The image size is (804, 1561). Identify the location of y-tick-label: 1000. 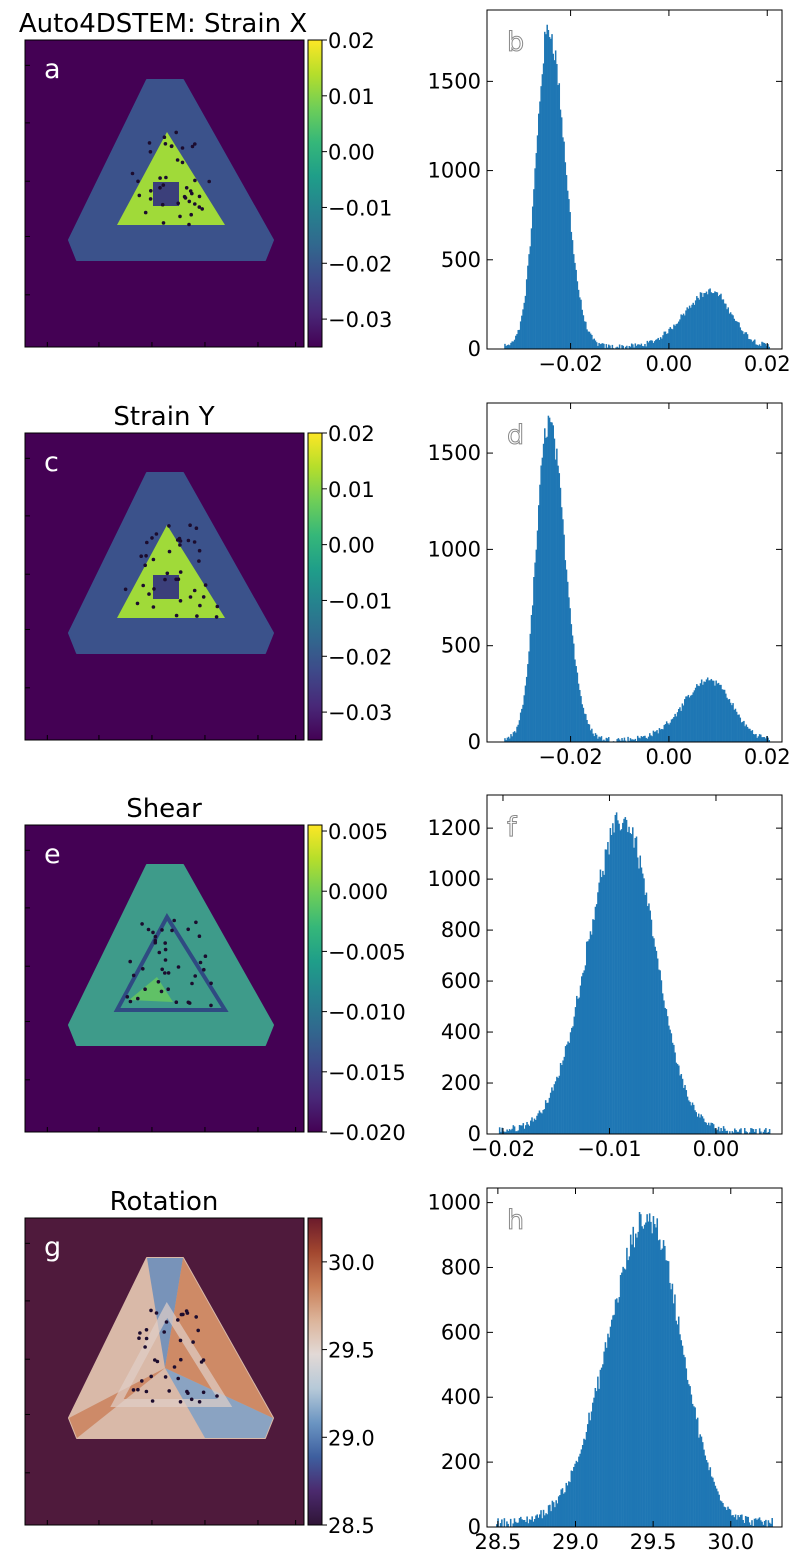
(454, 1203).